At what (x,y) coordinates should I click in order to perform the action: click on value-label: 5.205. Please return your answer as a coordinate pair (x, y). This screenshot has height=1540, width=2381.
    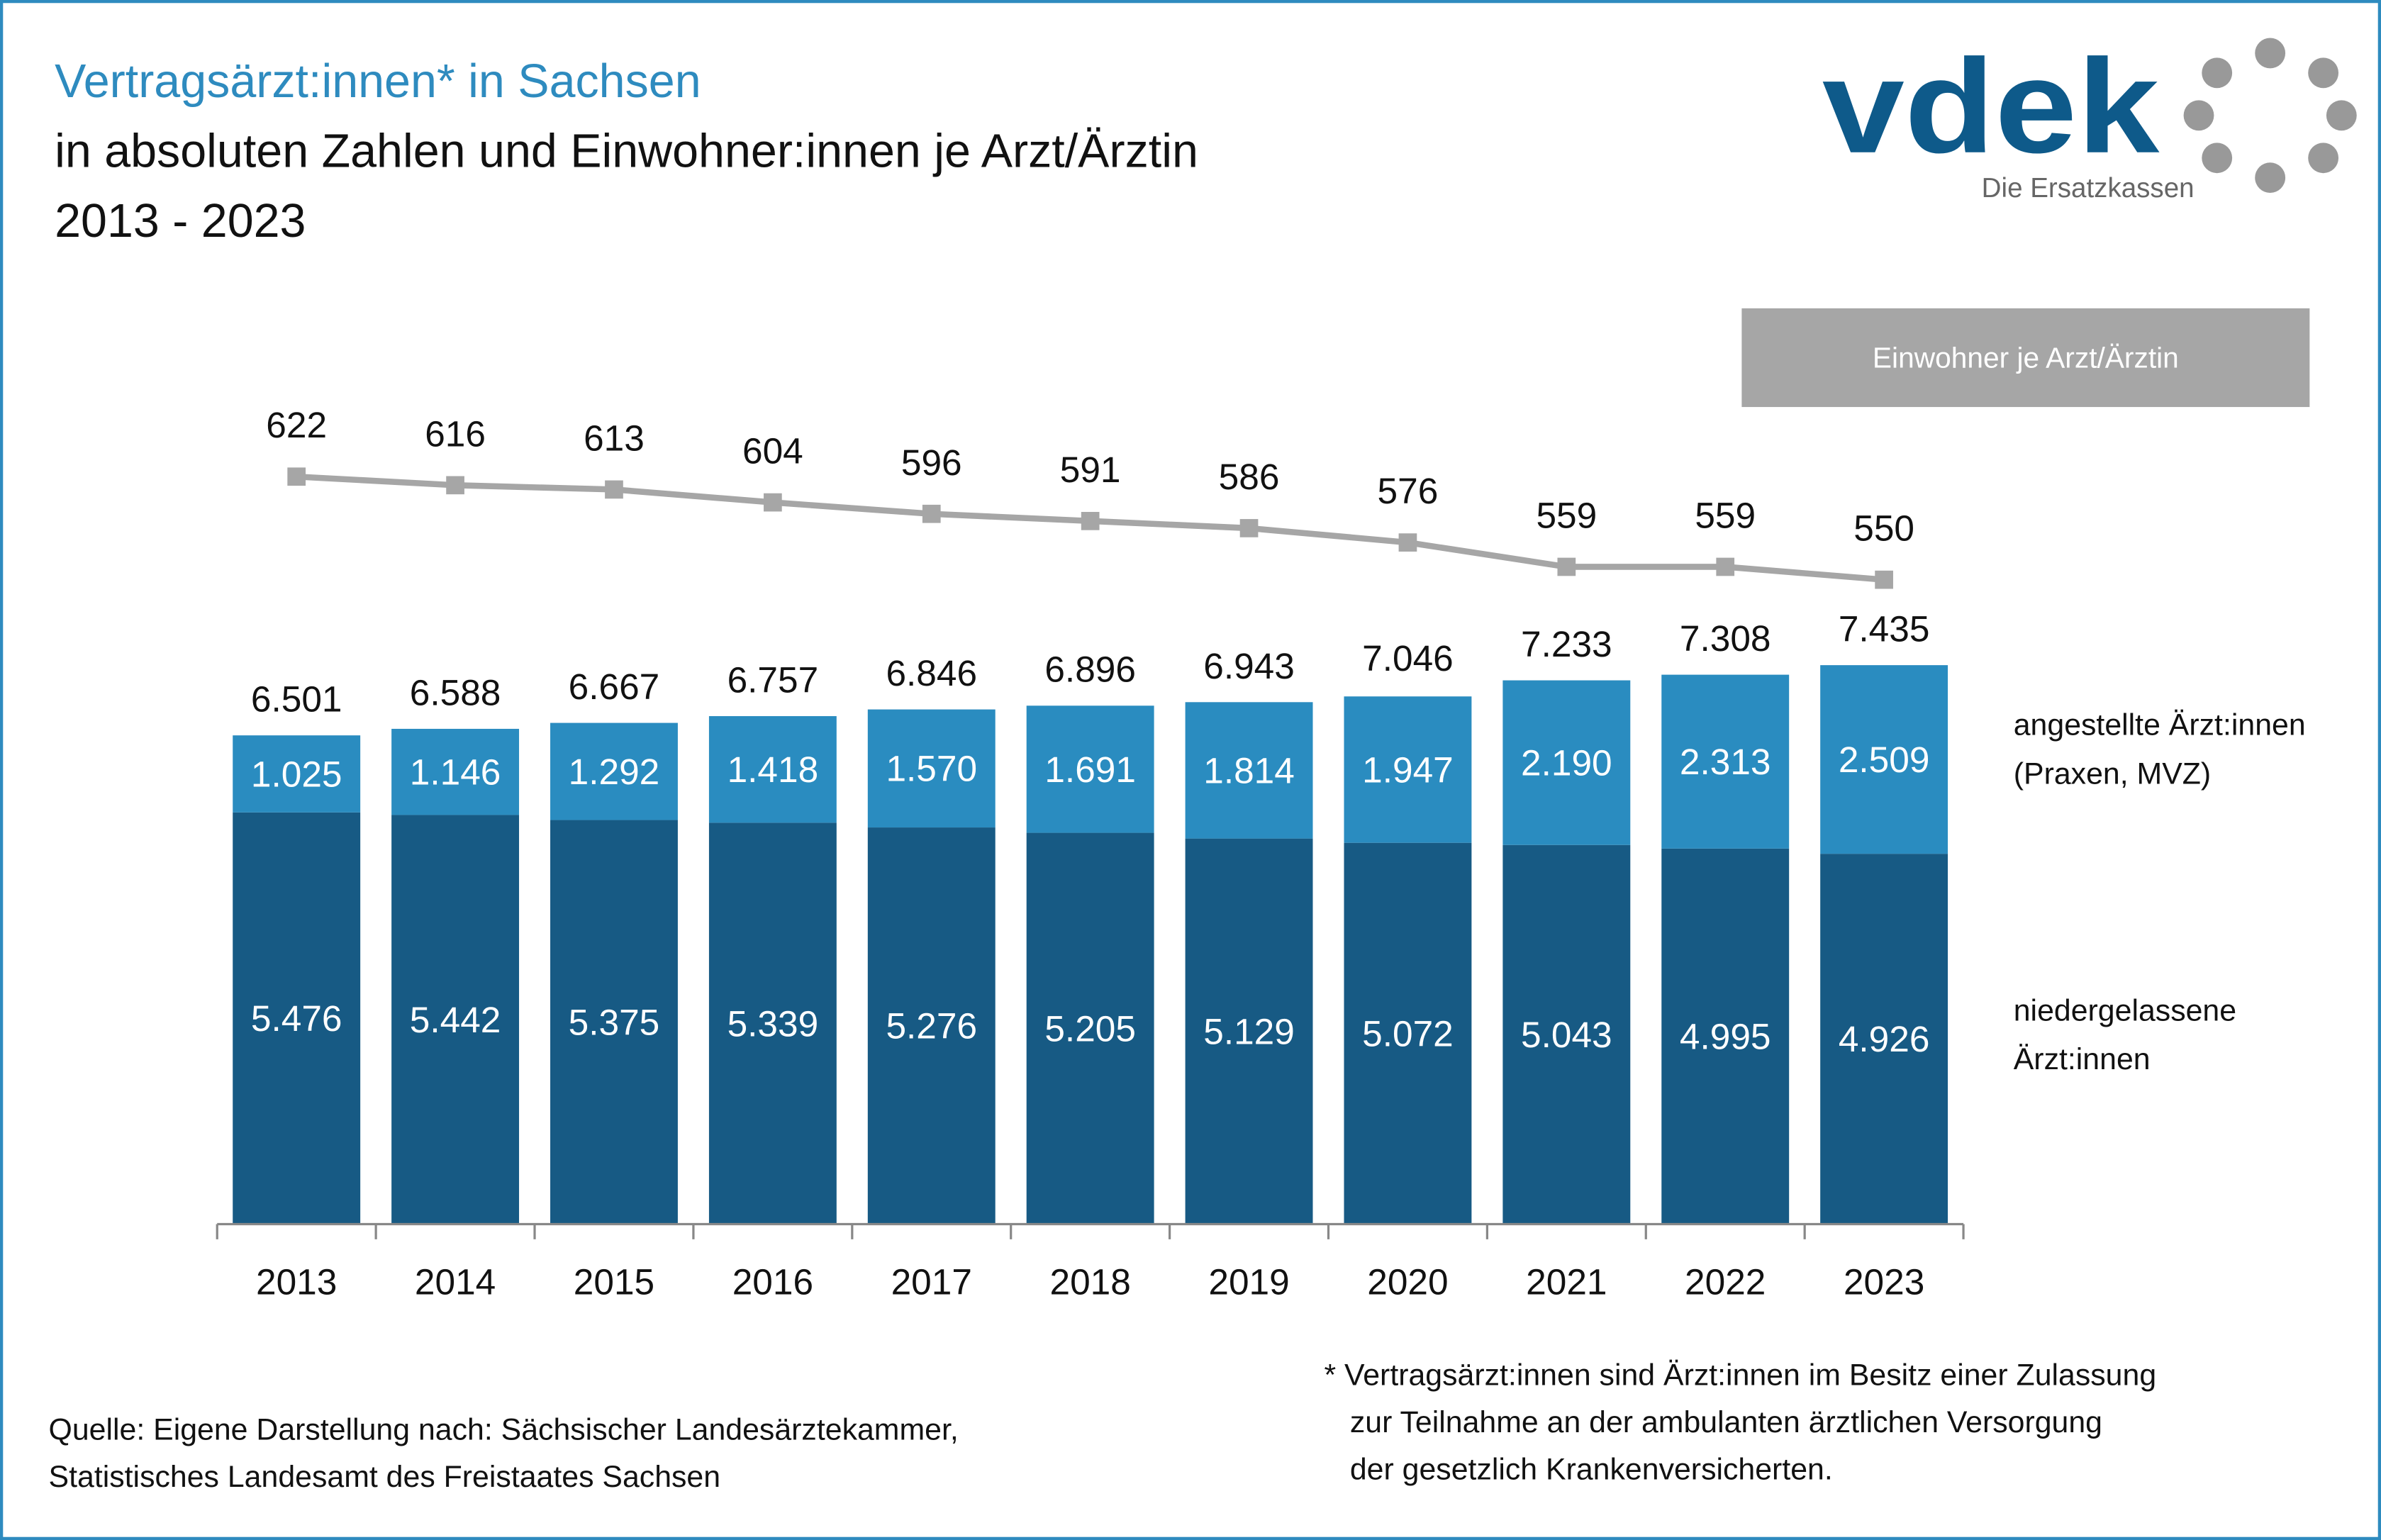
    Looking at the image, I should click on (1090, 1028).